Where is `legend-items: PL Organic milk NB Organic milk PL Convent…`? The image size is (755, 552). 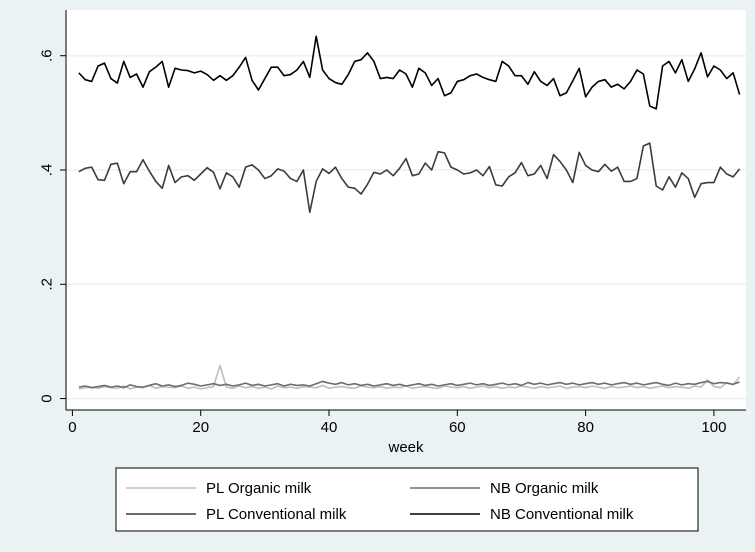 legend-items: PL Organic milk NB Organic milk PL Convent… is located at coordinates (380, 501).